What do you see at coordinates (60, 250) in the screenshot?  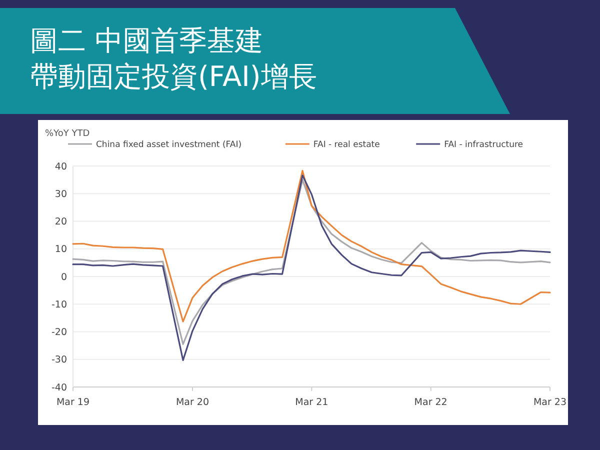 I see `y-tick-label: 10` at bounding box center [60, 250].